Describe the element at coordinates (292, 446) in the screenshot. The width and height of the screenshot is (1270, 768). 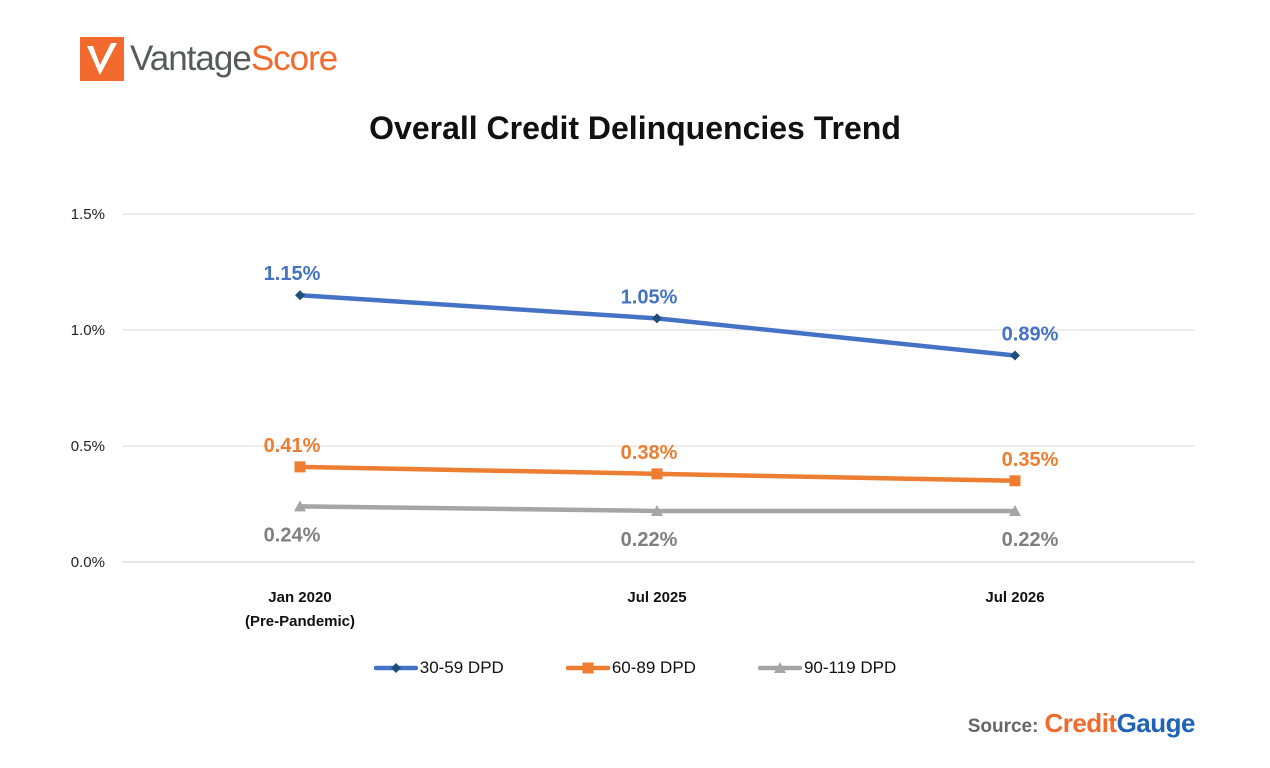
I see `data-label: 0.41%` at that location.